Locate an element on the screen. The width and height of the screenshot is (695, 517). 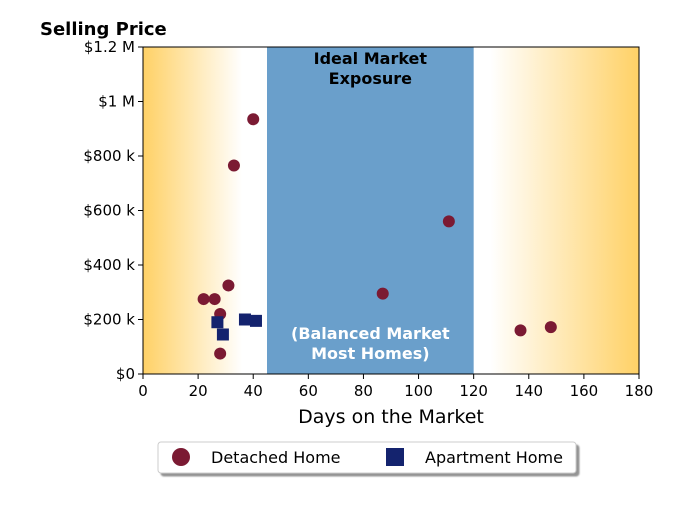
x-axis-label: Days on the Market is located at coordinates (391, 417).